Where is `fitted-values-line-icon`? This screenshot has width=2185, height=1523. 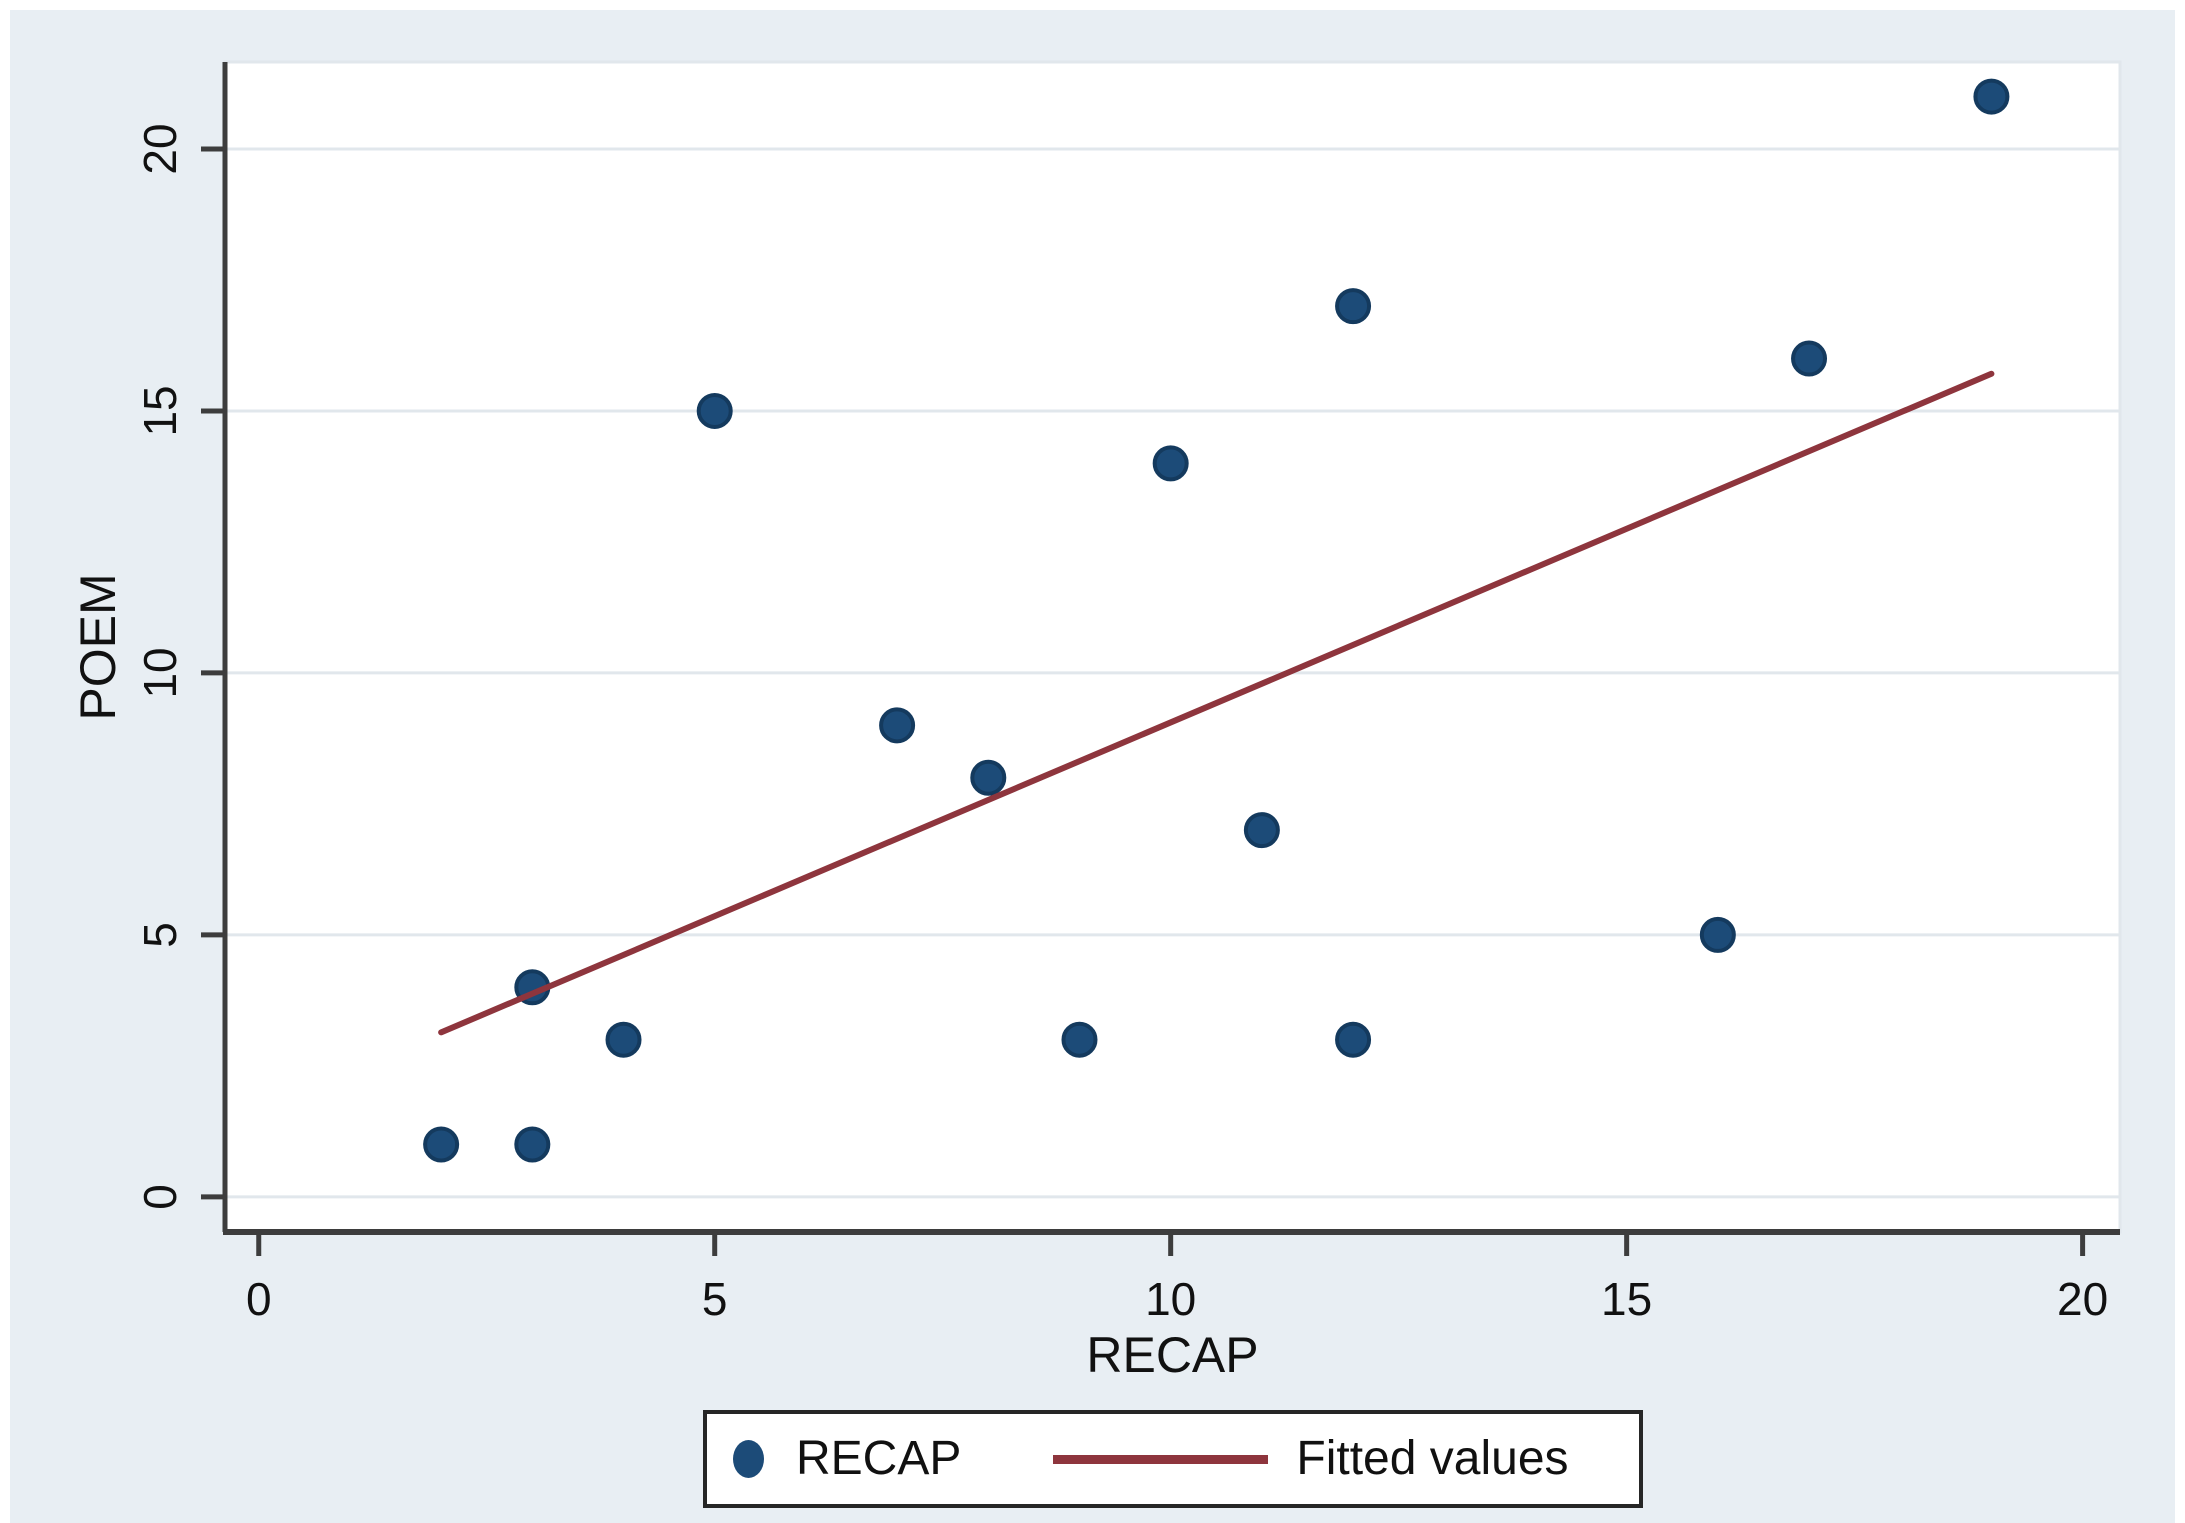
fitted-values-line-icon is located at coordinates (1161, 1459).